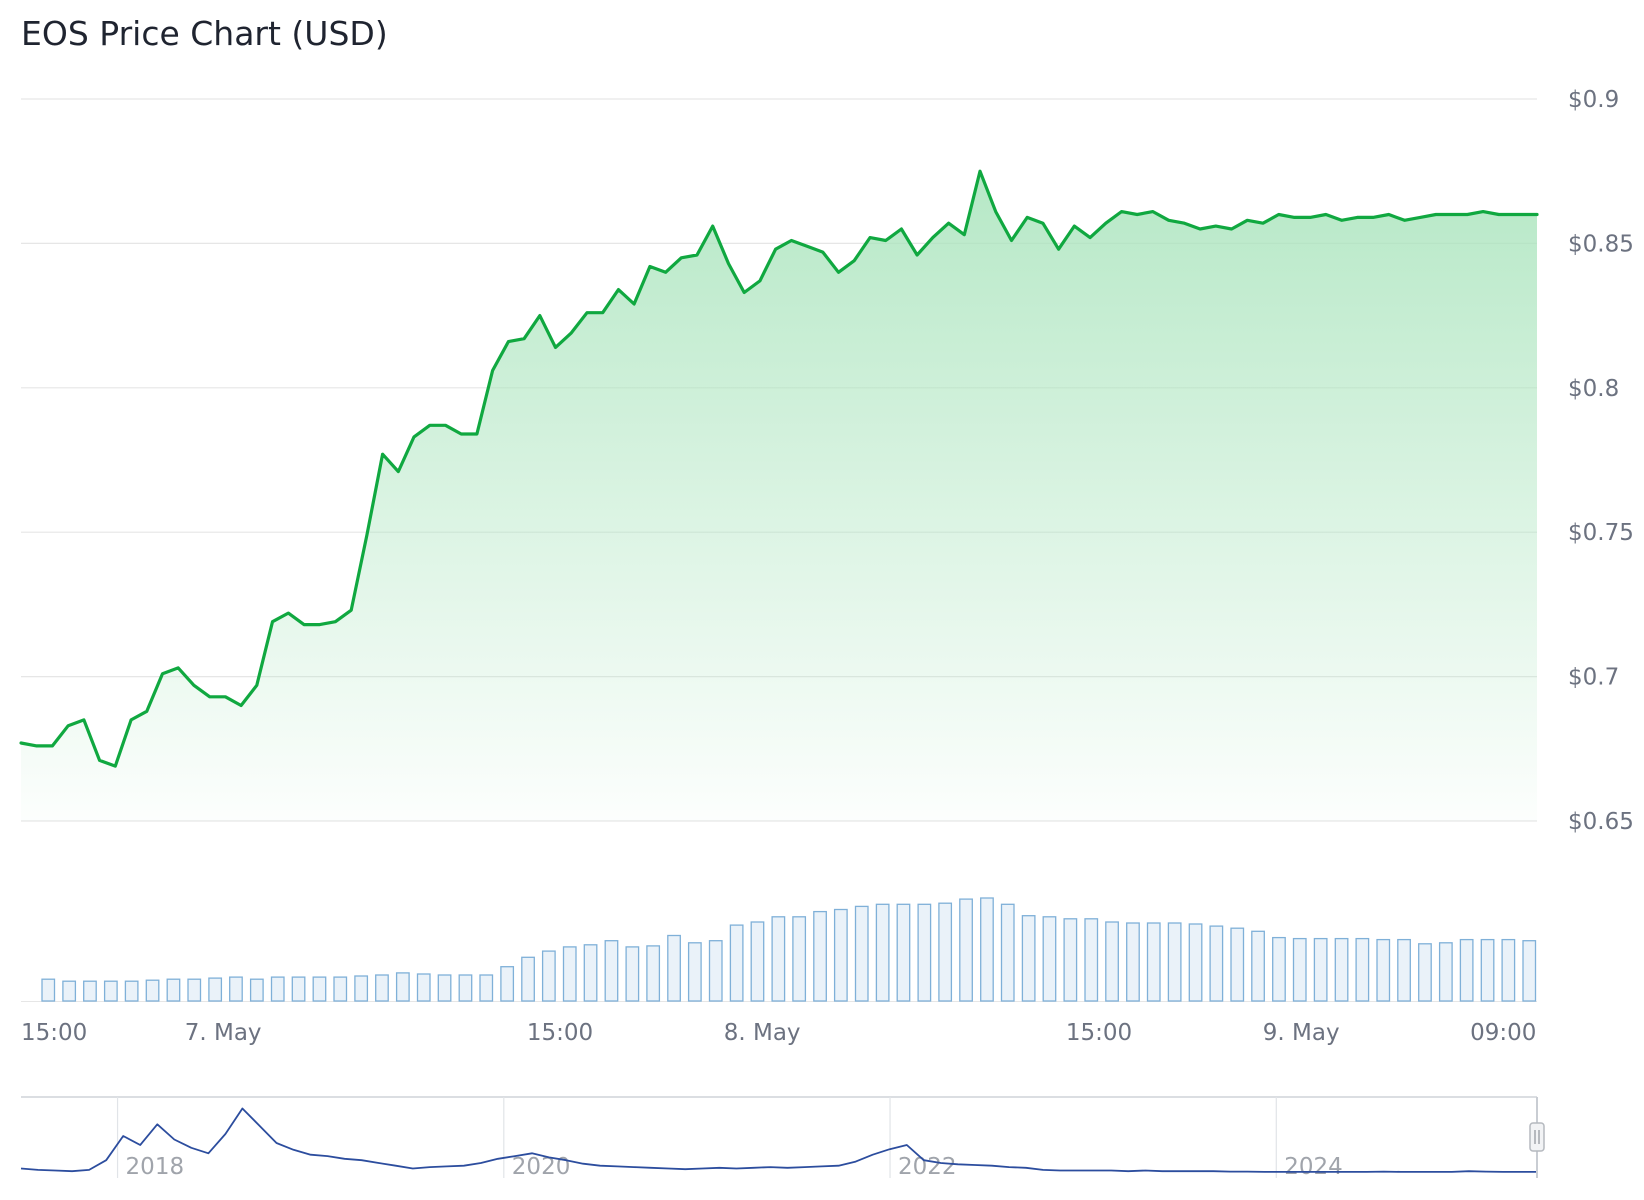 Image resolution: width=1644 pixels, height=1200 pixels. Describe the element at coordinates (1601, 244) in the screenshot. I see `y-tick-label: $0.85` at that location.